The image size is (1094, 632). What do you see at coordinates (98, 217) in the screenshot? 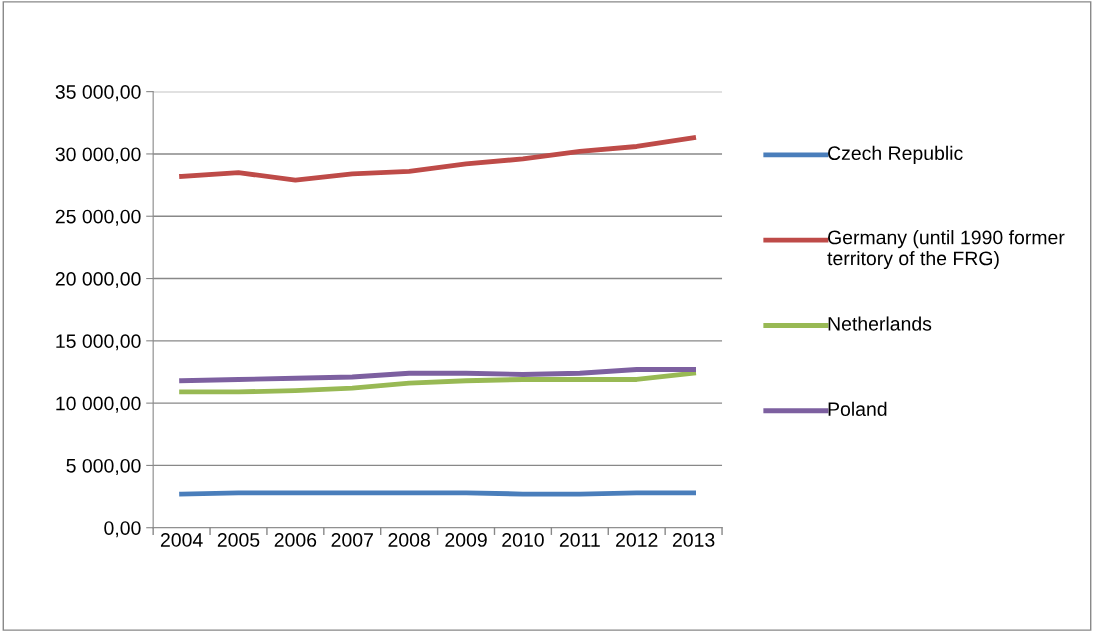
I see `y-tick-label: 25 000,00` at bounding box center [98, 217].